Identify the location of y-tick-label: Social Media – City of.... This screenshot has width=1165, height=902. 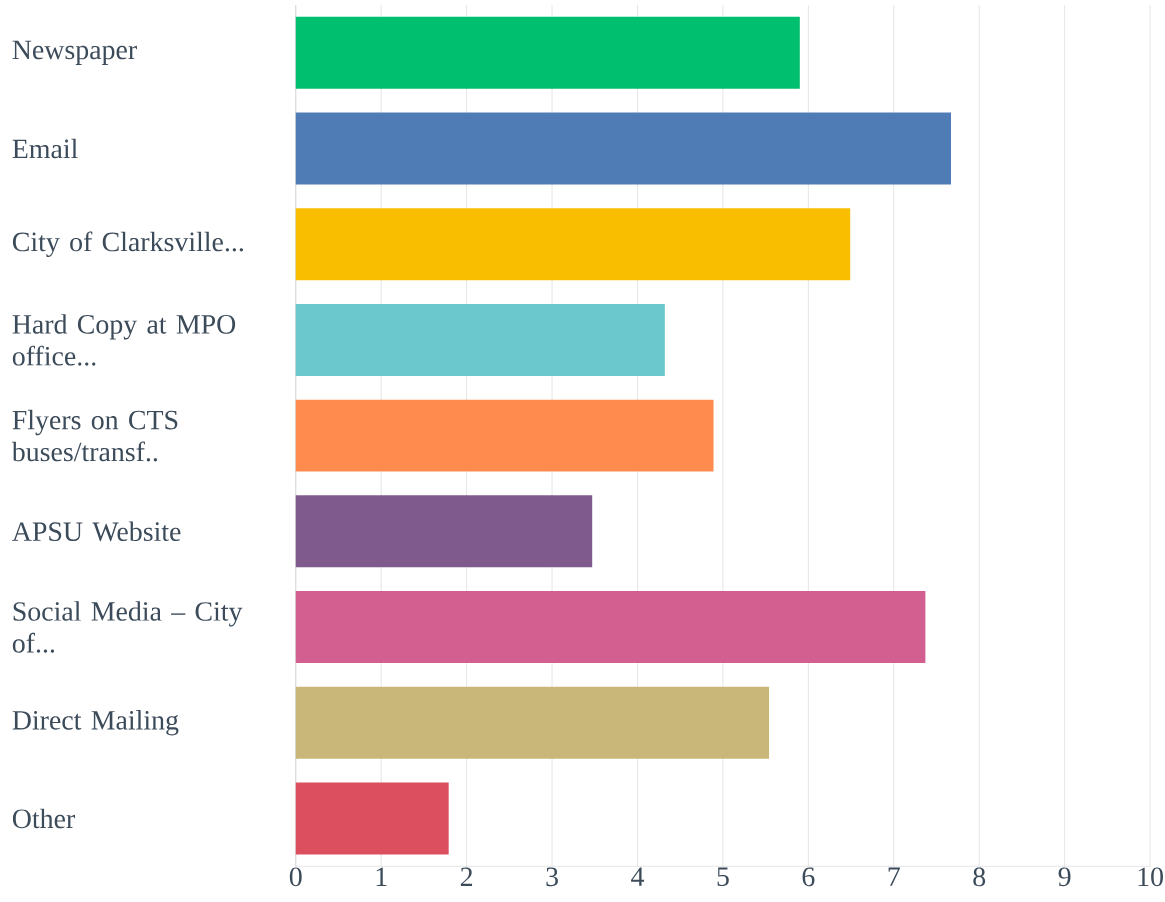
(127, 627).